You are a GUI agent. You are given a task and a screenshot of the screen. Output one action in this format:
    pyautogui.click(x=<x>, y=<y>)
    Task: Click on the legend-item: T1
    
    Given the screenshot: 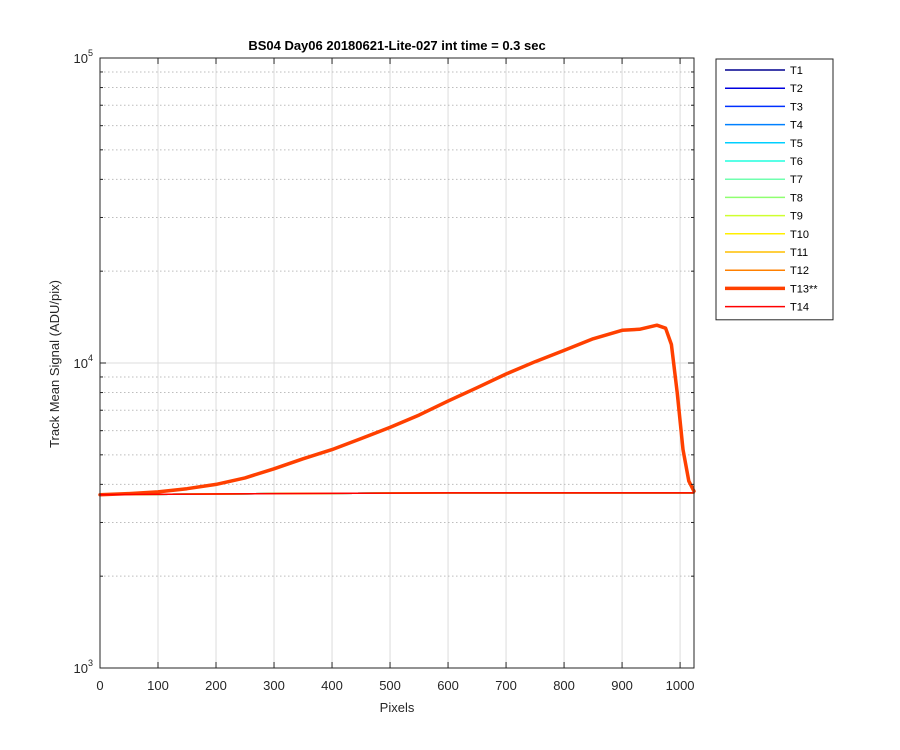 What is the action you would take?
    pyautogui.click(x=764, y=71)
    